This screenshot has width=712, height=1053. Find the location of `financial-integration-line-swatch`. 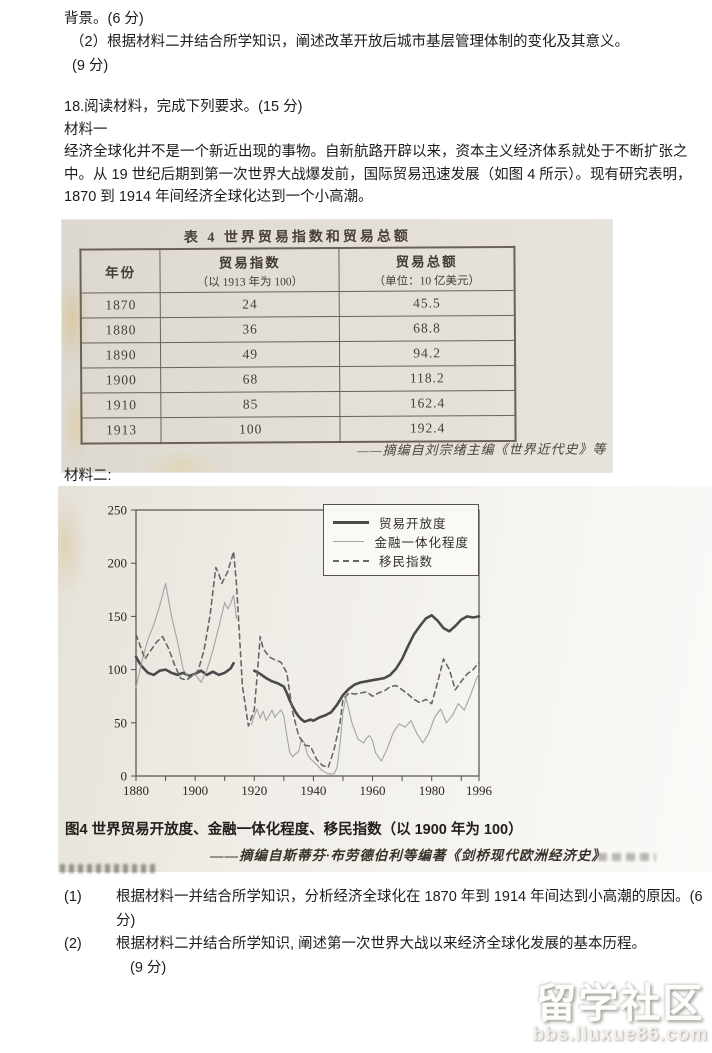

financial-integration-line-swatch is located at coordinates (349, 541).